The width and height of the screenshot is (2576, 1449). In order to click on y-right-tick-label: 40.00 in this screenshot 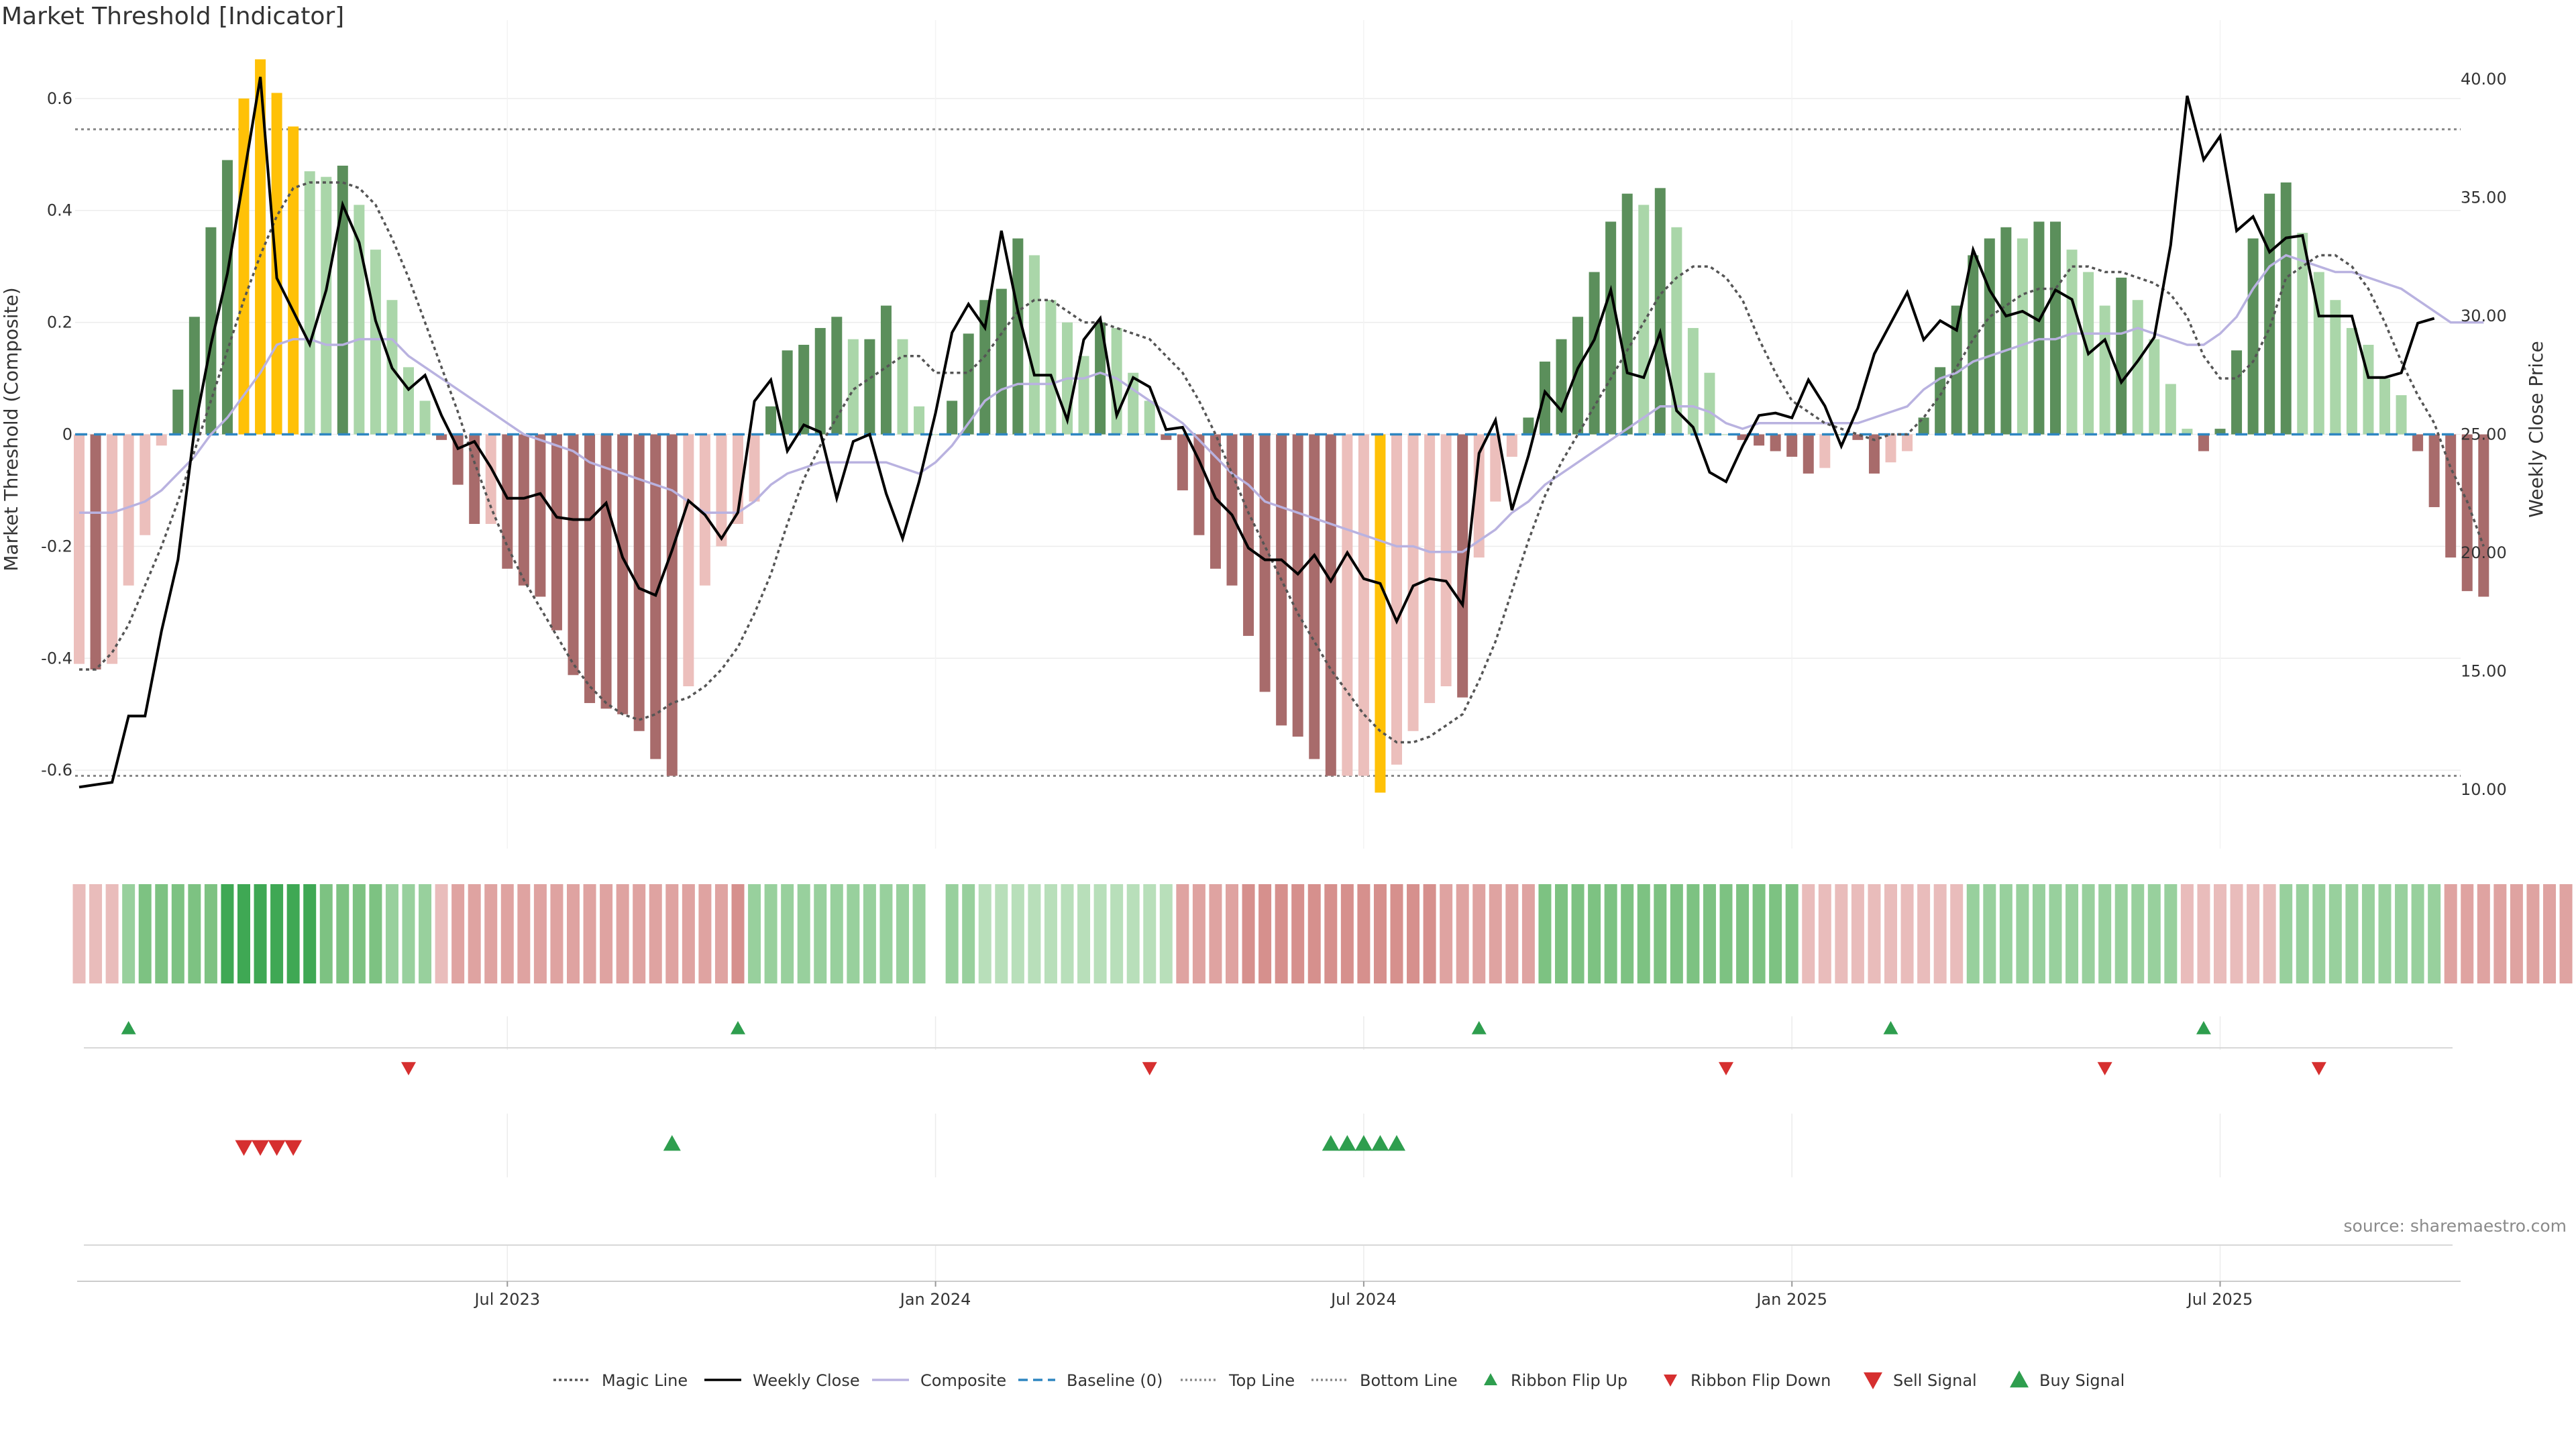, I will do `click(2484, 79)`.